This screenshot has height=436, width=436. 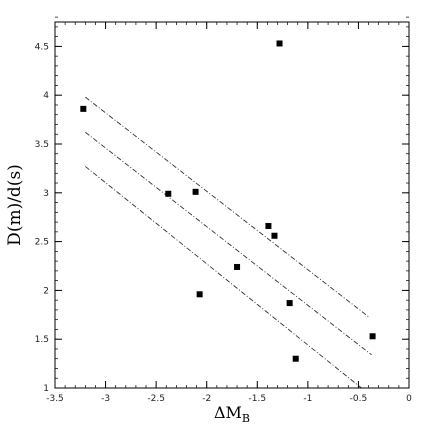 What do you see at coordinates (246, 418) in the screenshot?
I see `x-axis-title-subscript: B` at bounding box center [246, 418].